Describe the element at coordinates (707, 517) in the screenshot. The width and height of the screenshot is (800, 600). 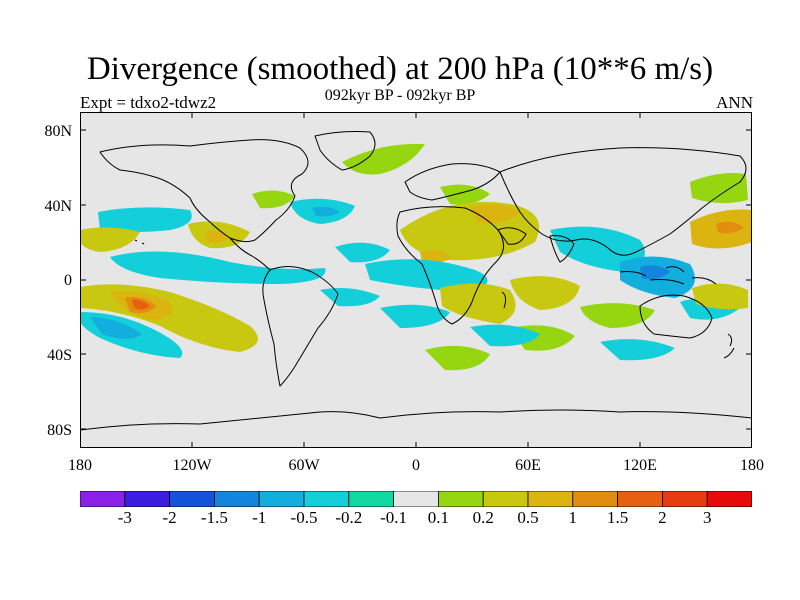
I see `colorbar-label: 3` at that location.